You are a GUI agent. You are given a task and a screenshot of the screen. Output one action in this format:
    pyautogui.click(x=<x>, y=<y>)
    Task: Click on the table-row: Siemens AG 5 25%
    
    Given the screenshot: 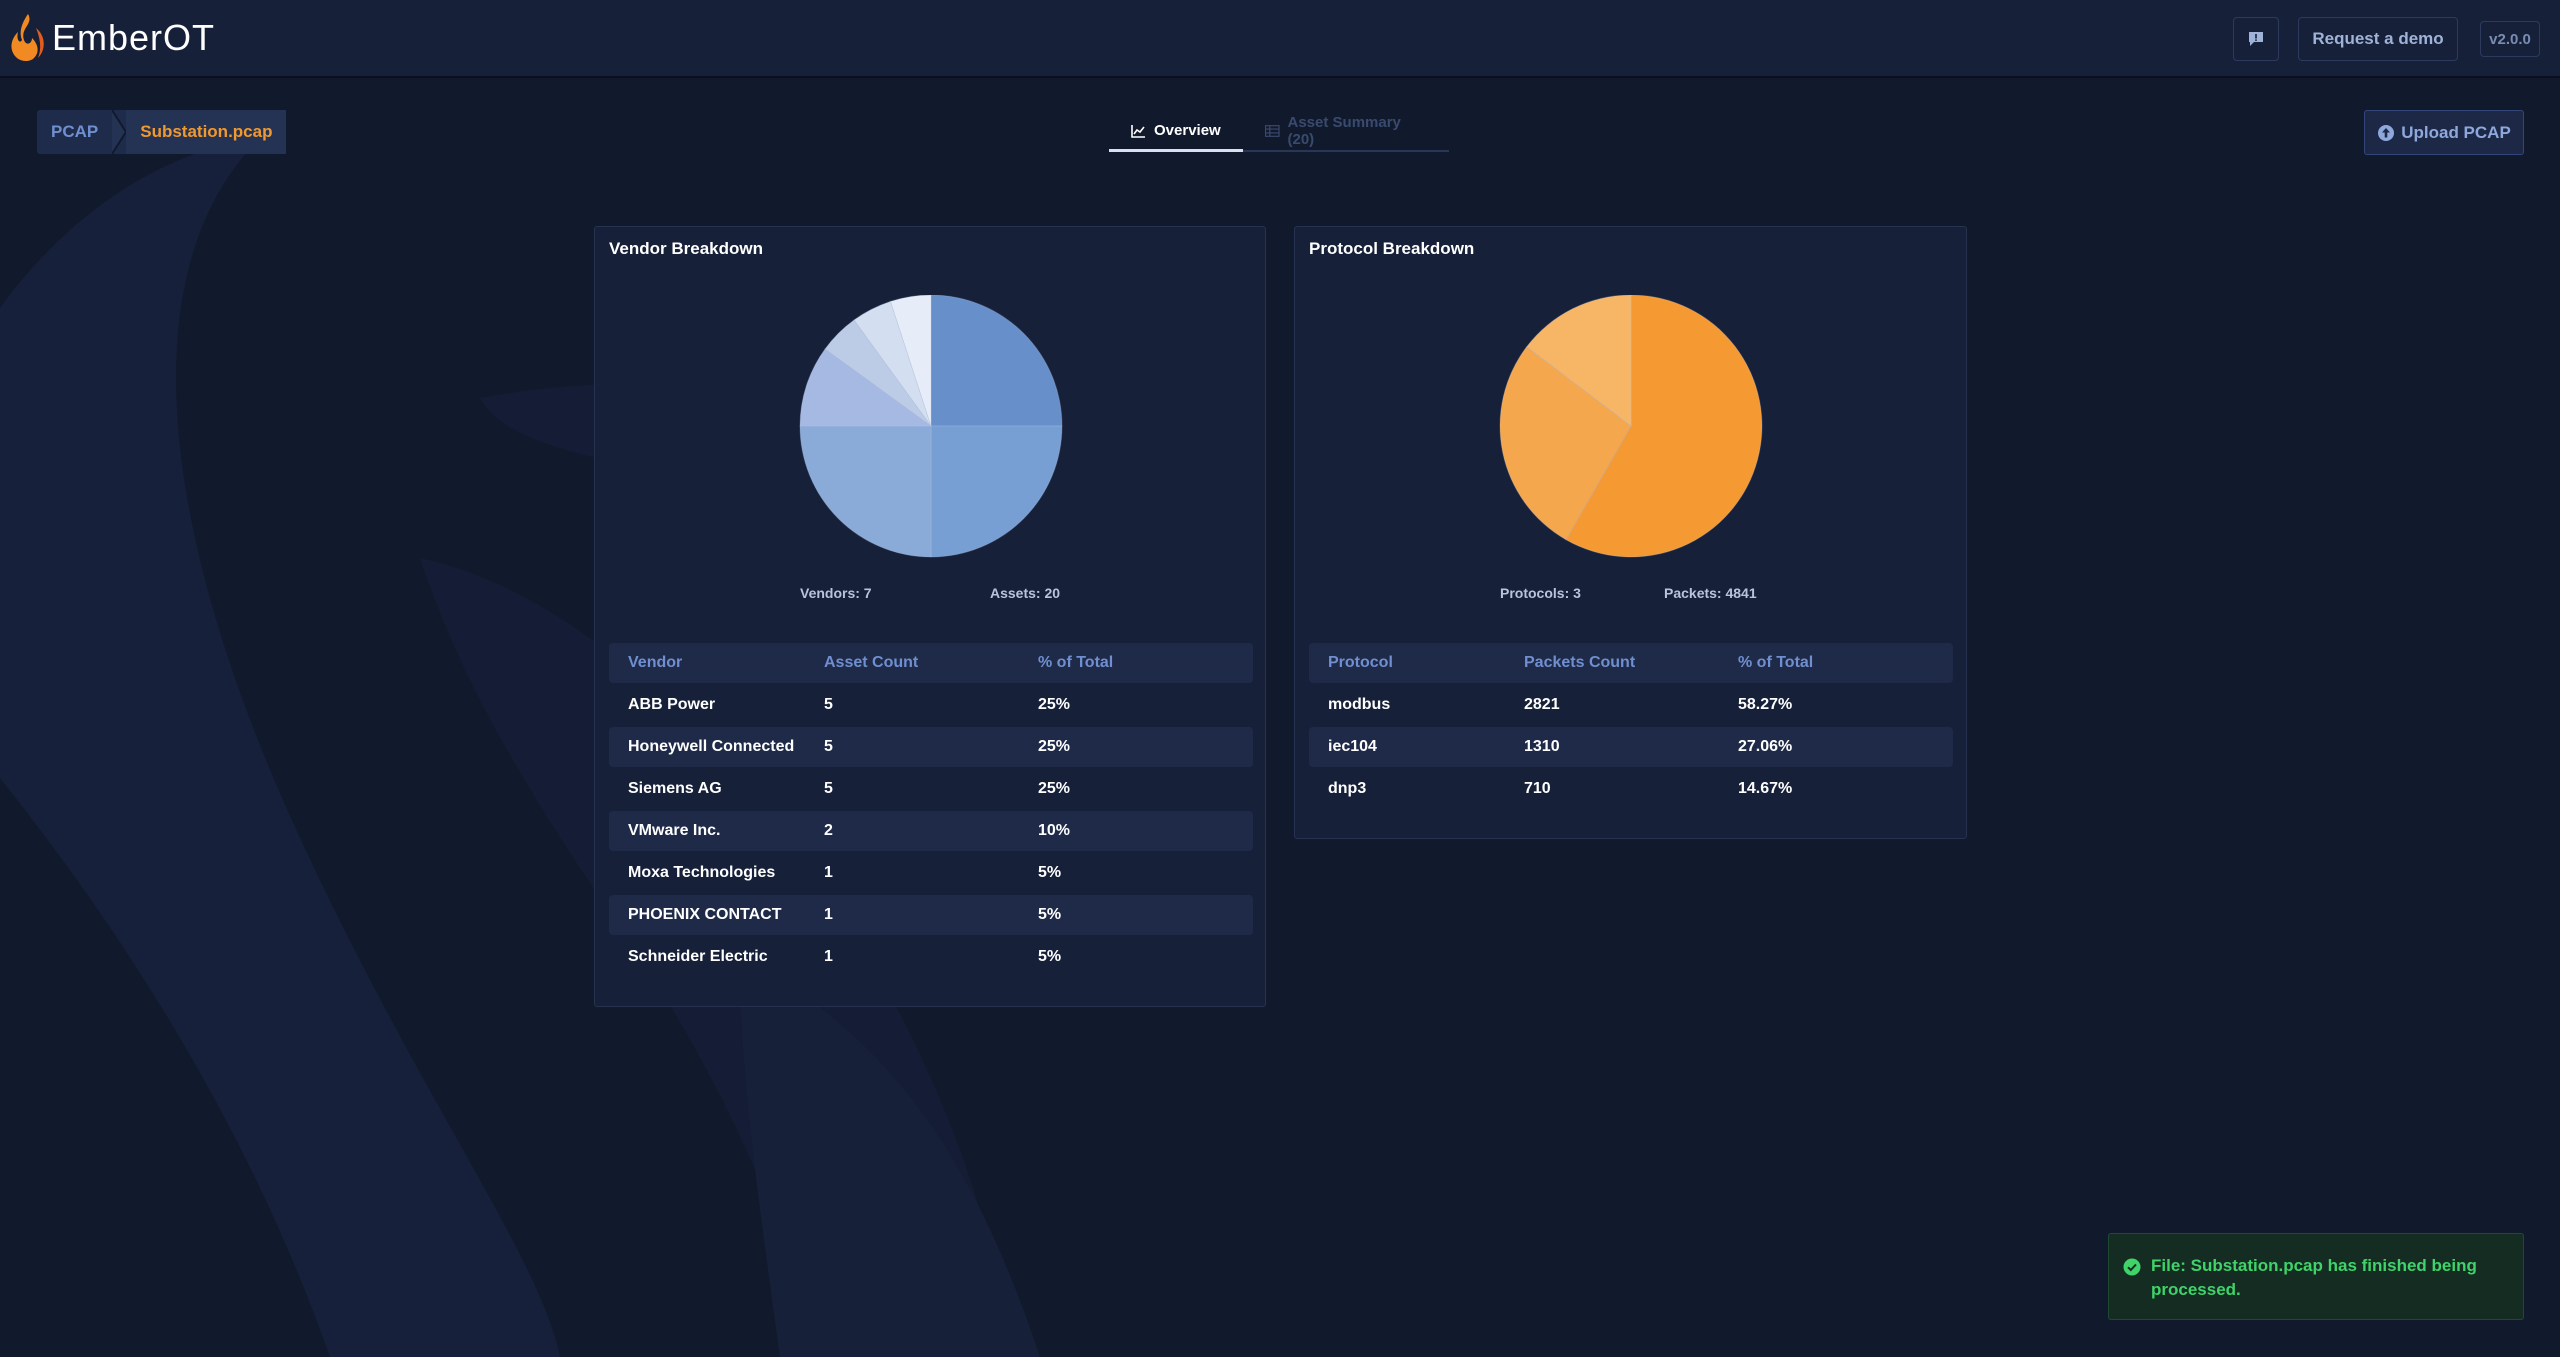 What is the action you would take?
    pyautogui.click(x=931, y=789)
    